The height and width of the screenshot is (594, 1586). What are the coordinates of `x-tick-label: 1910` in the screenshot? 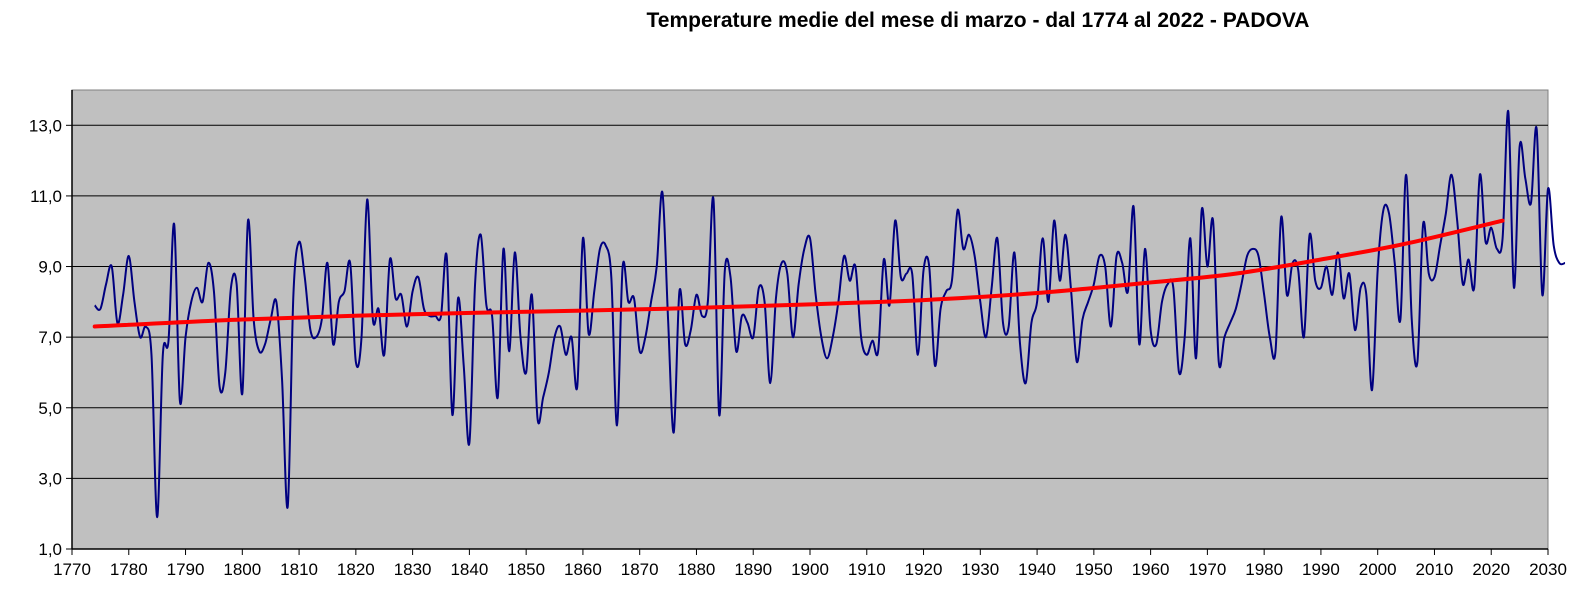 It's located at (867, 569).